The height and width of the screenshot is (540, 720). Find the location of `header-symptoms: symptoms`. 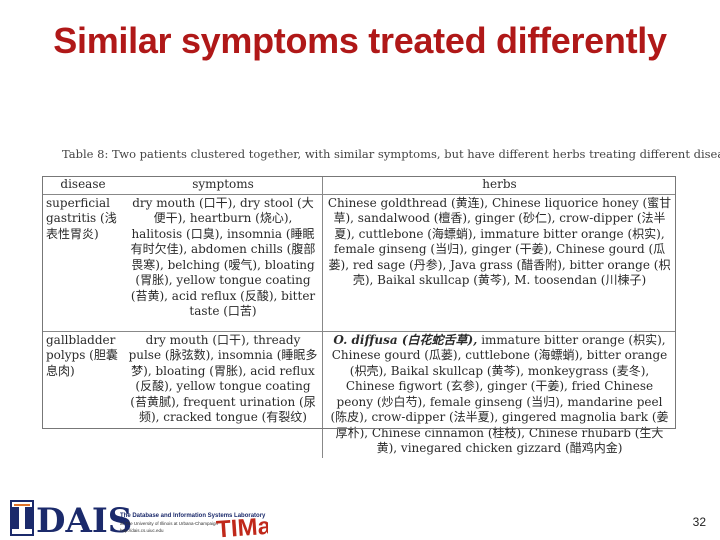

header-symptoms: symptoms is located at coordinates (223, 185).